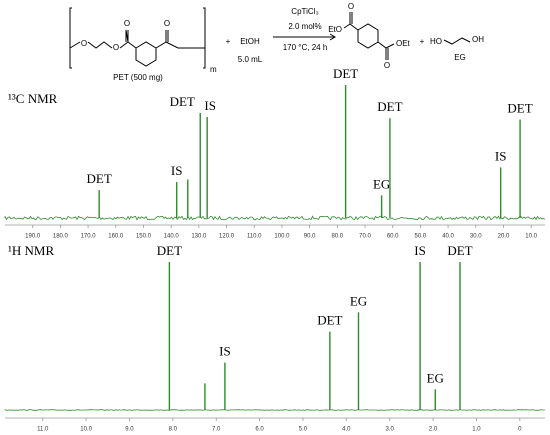 This screenshot has width=550, height=435. What do you see at coordinates (476, 237) in the screenshot?
I see `x-tick-label: 30.0` at bounding box center [476, 237].